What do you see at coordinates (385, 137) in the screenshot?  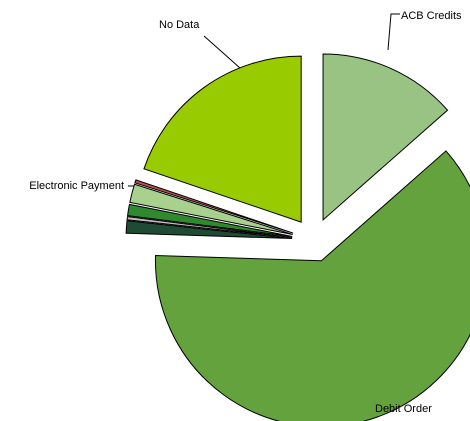 I see `pie-slice-acb-credits` at bounding box center [385, 137].